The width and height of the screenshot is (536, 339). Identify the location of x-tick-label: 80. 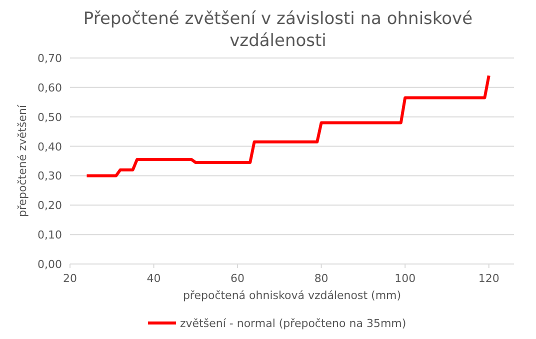
(321, 278).